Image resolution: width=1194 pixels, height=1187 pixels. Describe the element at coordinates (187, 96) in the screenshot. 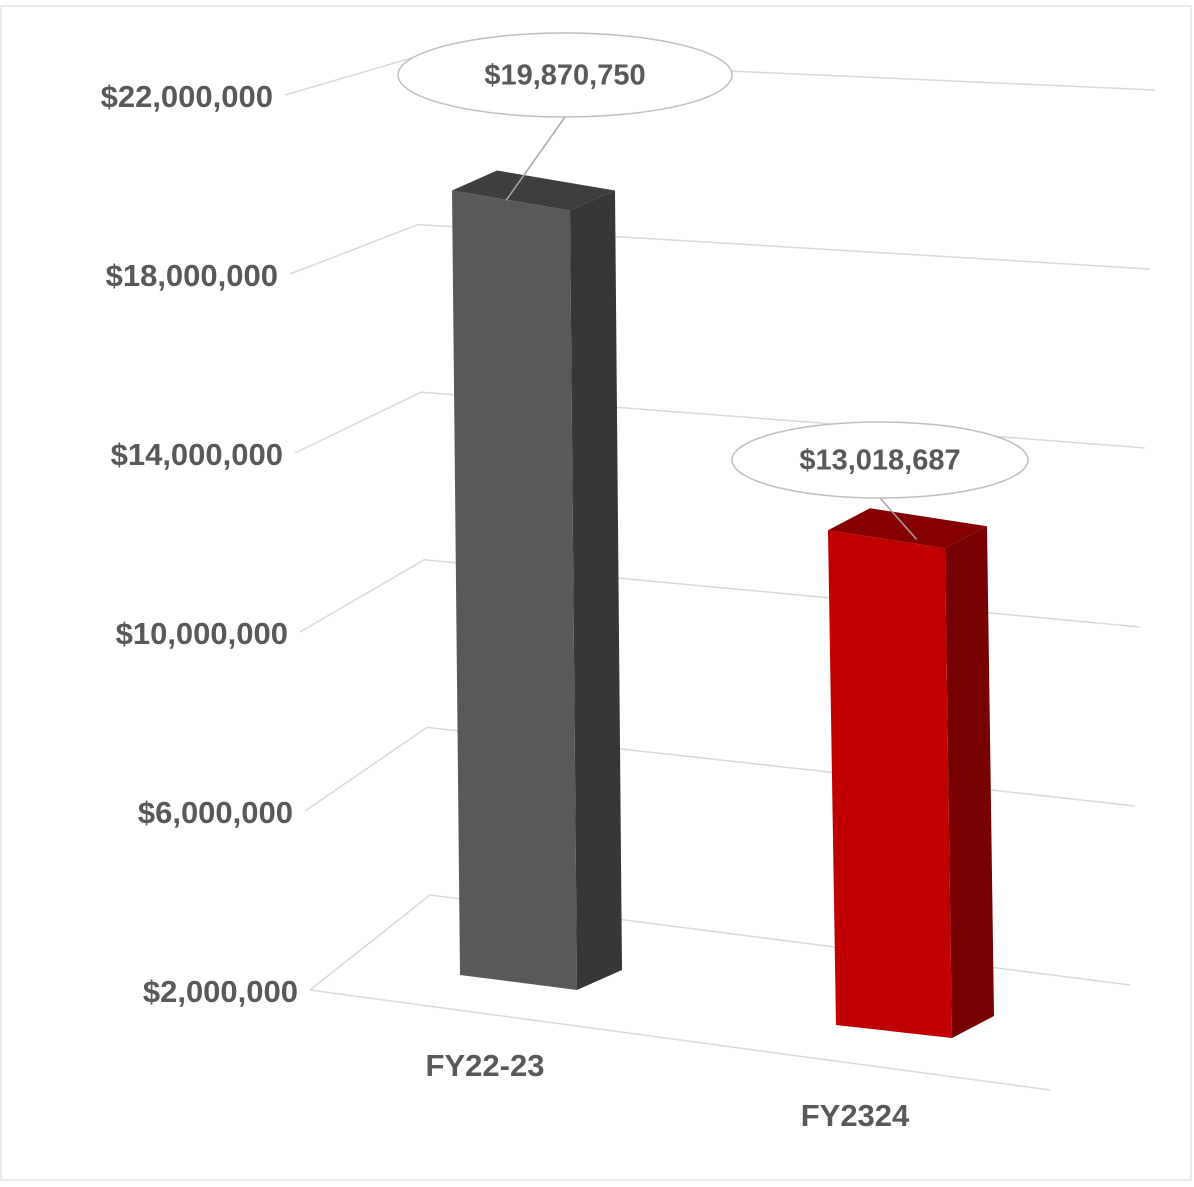

I see `y-tick-label: $22,000,000` at that location.